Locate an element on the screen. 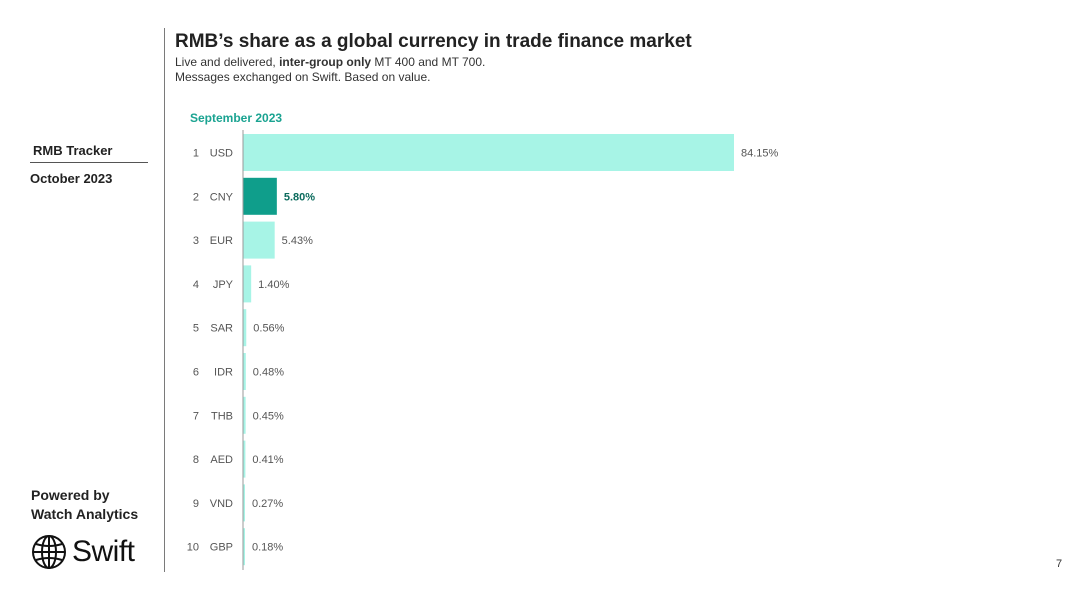 Image resolution: width=1080 pixels, height=602 pixels. tracker-date: October 2023 is located at coordinates (71, 178).